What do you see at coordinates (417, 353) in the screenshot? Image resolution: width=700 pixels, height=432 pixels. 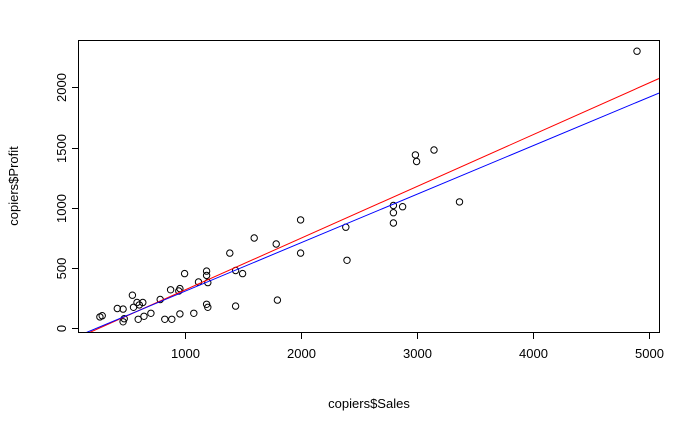 I see `x-tick-label: 3000` at bounding box center [417, 353].